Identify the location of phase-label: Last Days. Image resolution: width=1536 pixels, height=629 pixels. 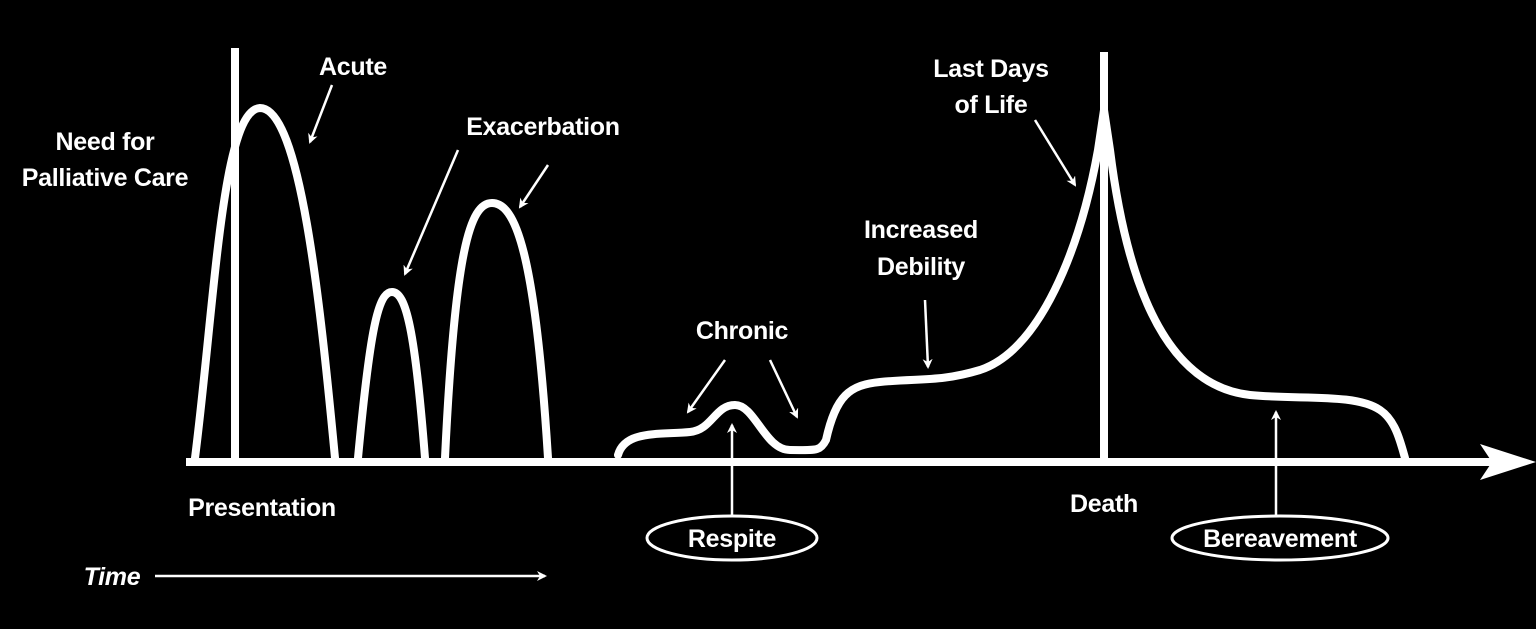
(990, 69).